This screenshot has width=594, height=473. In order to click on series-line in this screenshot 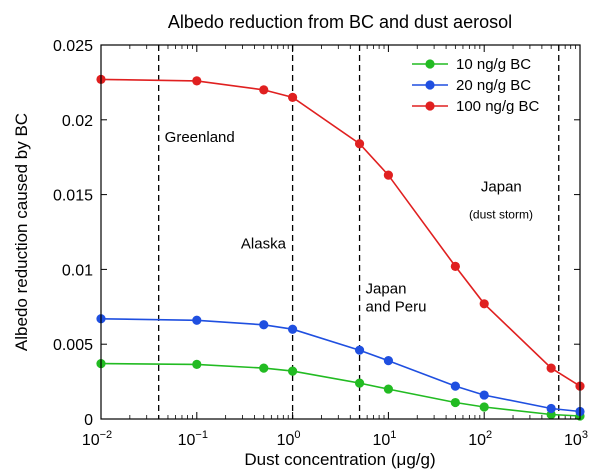, I will do `click(340, 389)`.